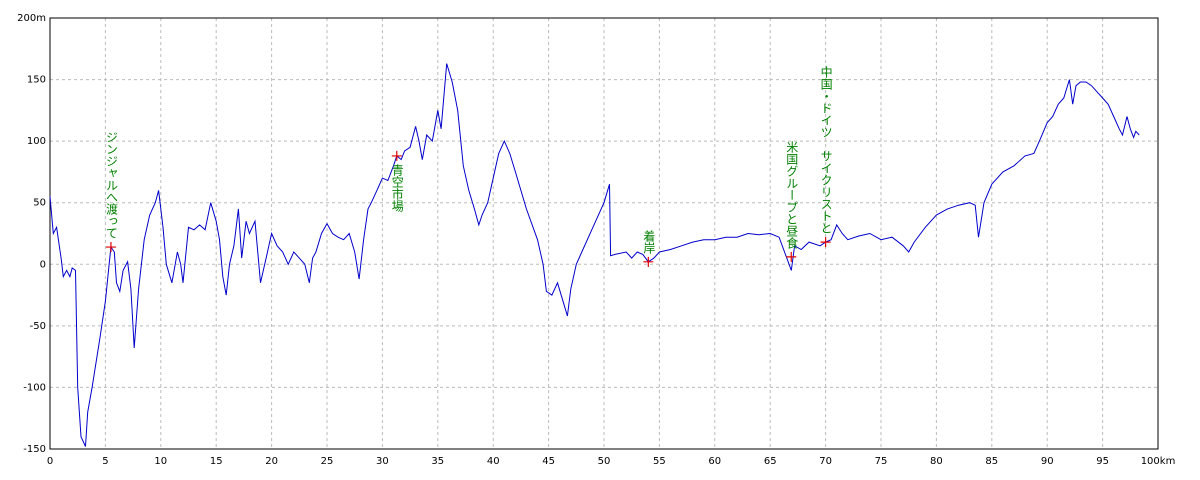  Describe the element at coordinates (271, 461) in the screenshot. I see `x-tick-label: 20` at that location.